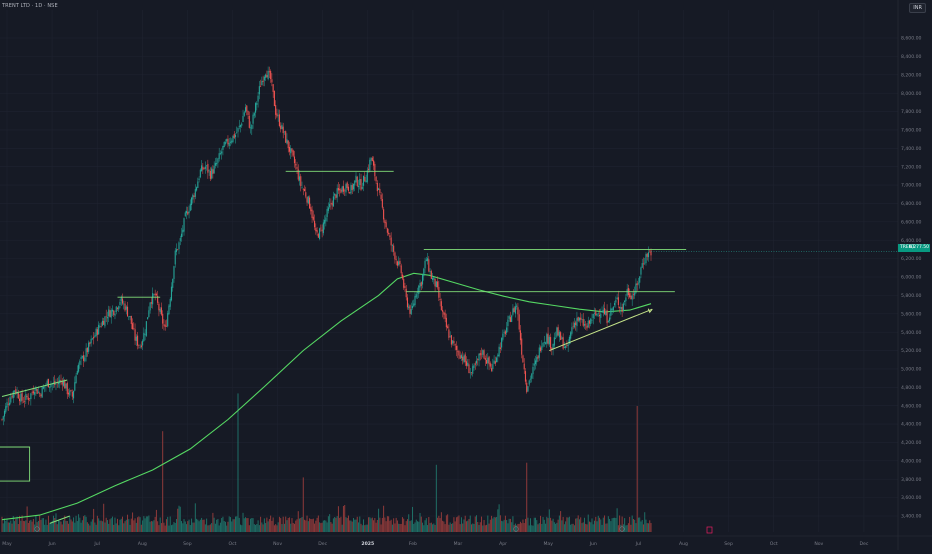 This screenshot has width=932, height=554. What do you see at coordinates (911, 333) in the screenshot?
I see `price-tick-label: 5,400.00` at bounding box center [911, 333].